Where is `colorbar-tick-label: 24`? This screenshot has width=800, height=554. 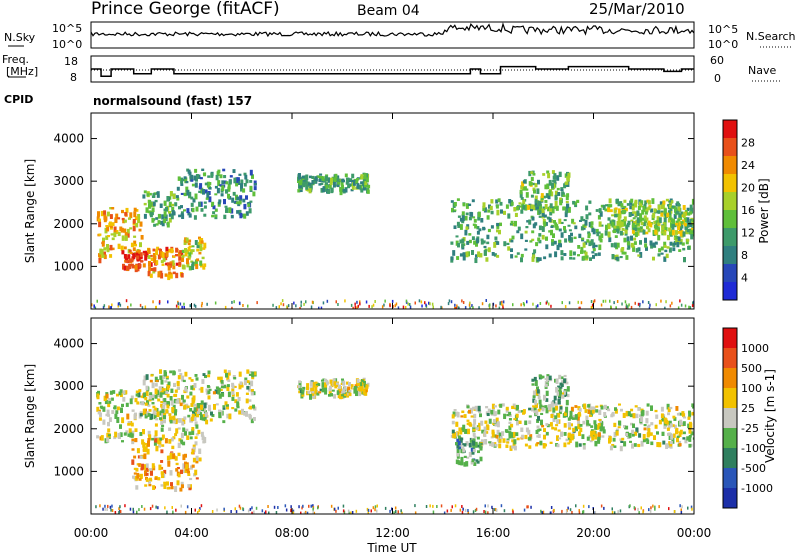 colorbar-tick-label: 24 is located at coordinates (748, 165).